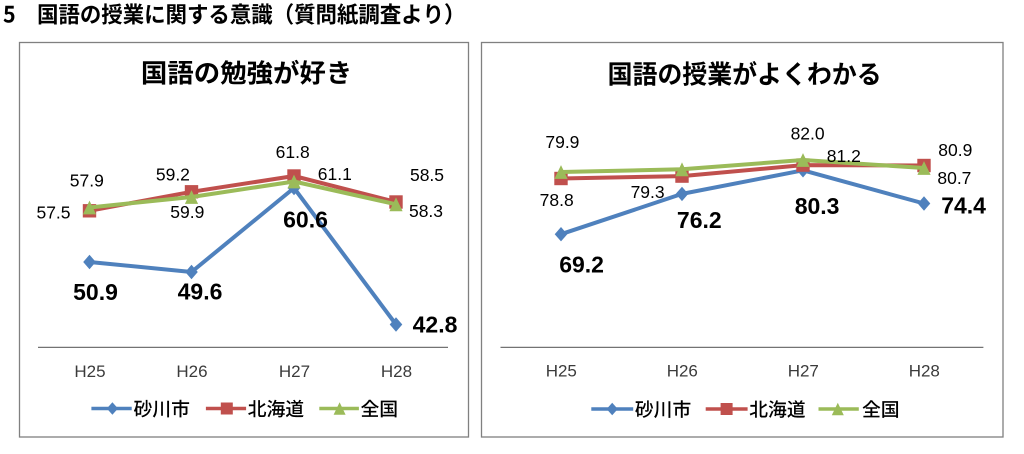  Describe the element at coordinates (648, 192) in the screenshot. I see `svg-text: 79.3` at that location.